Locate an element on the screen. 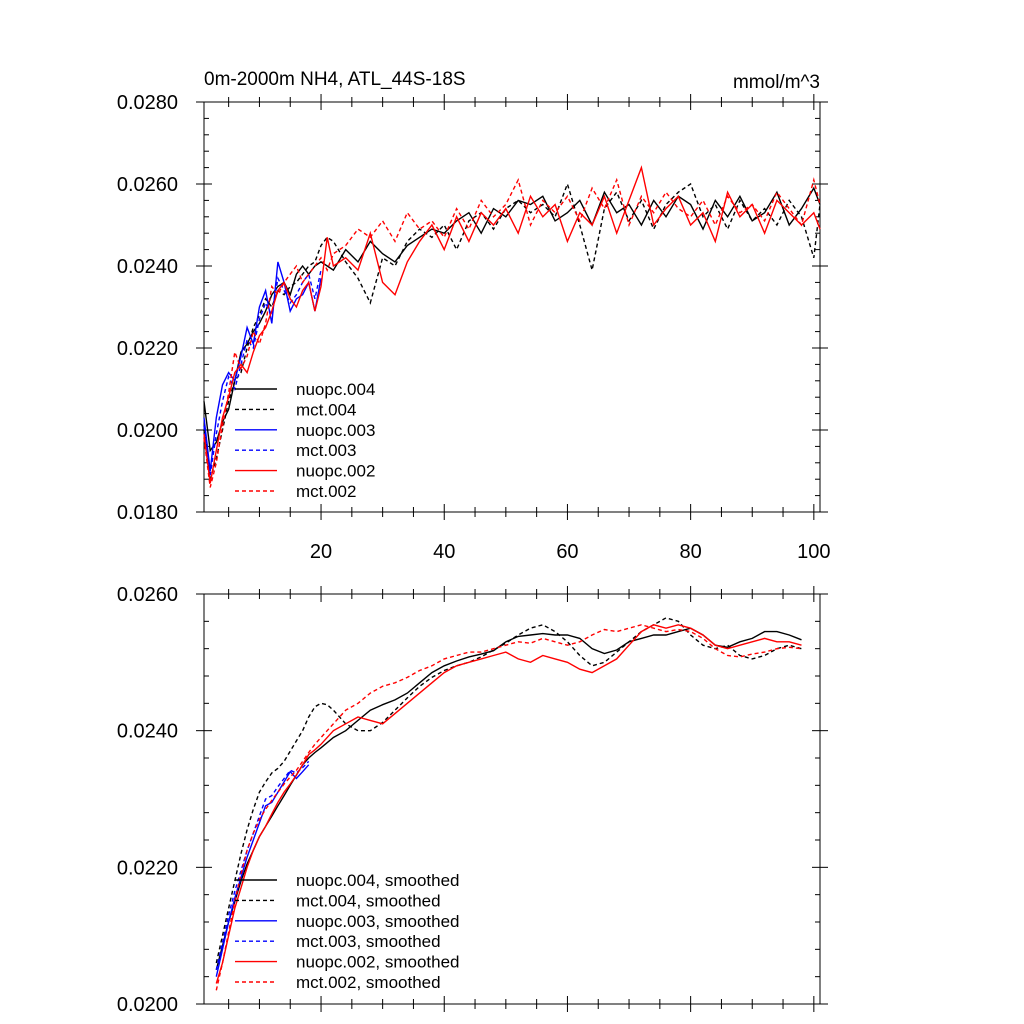  legend-label: mct.003, smoothed is located at coordinates (368, 941).